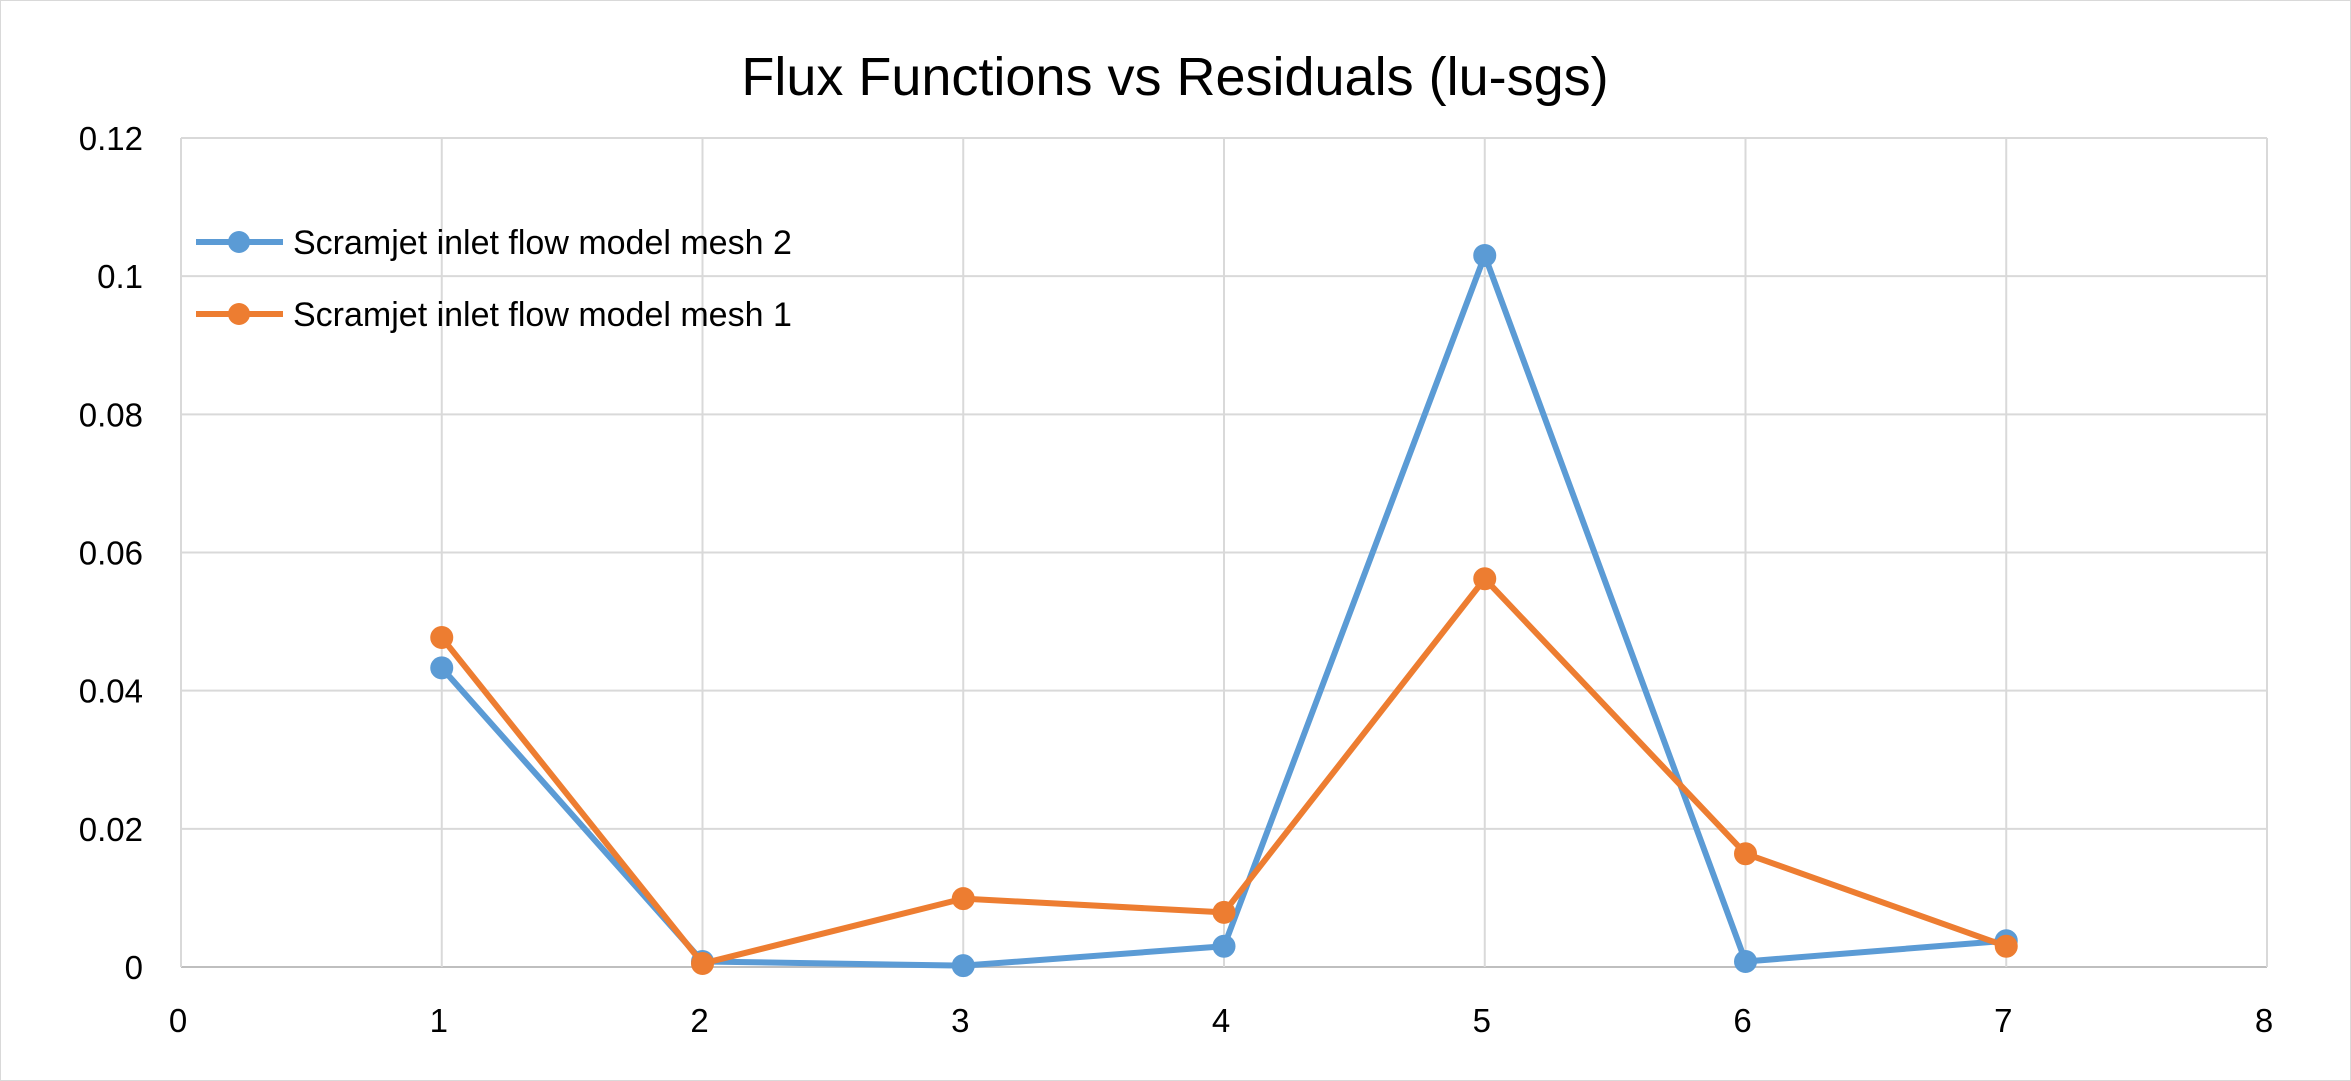 Image resolution: width=2351 pixels, height=1081 pixels. What do you see at coordinates (439, 1020) in the screenshot?
I see `x-tick-label: 1` at bounding box center [439, 1020].